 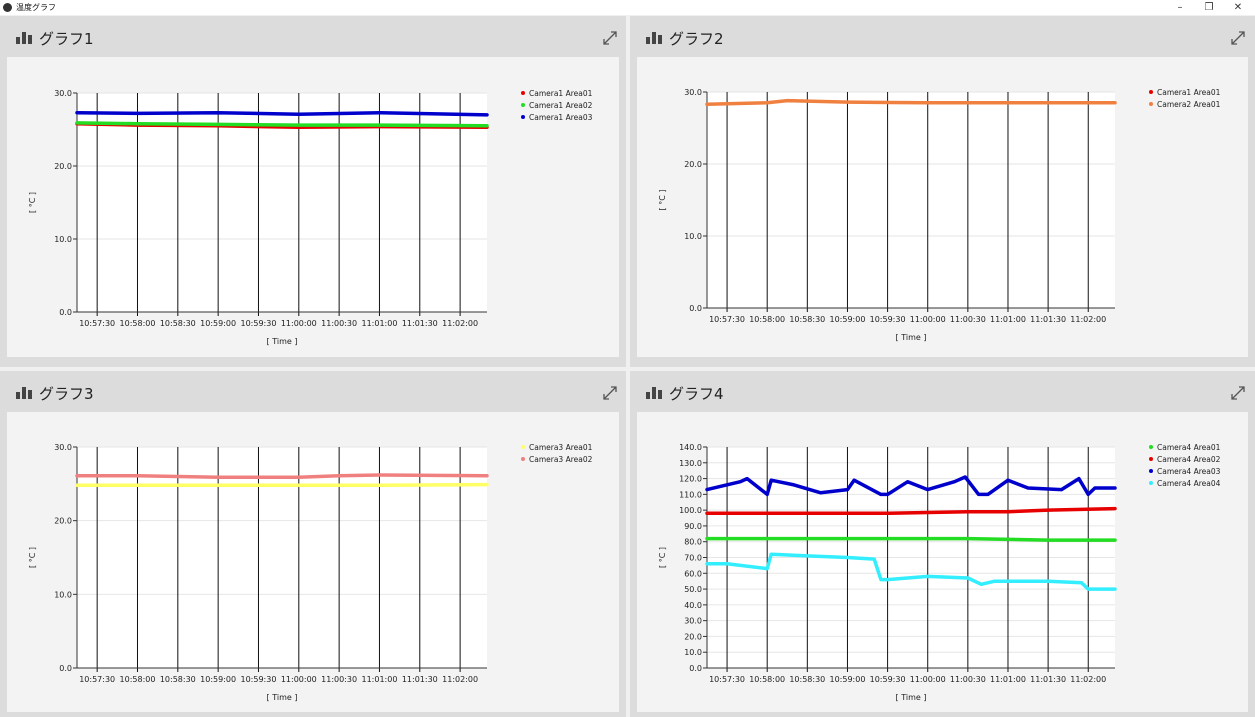 What do you see at coordinates (63, 521) in the screenshot?
I see `y-tick-label: 20.0` at bounding box center [63, 521].